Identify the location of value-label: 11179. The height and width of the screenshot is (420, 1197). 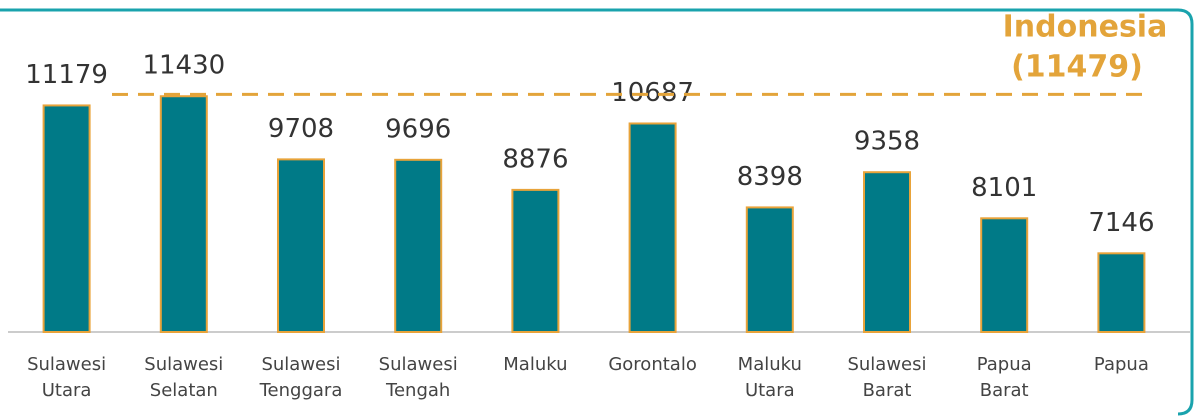
(66, 75).